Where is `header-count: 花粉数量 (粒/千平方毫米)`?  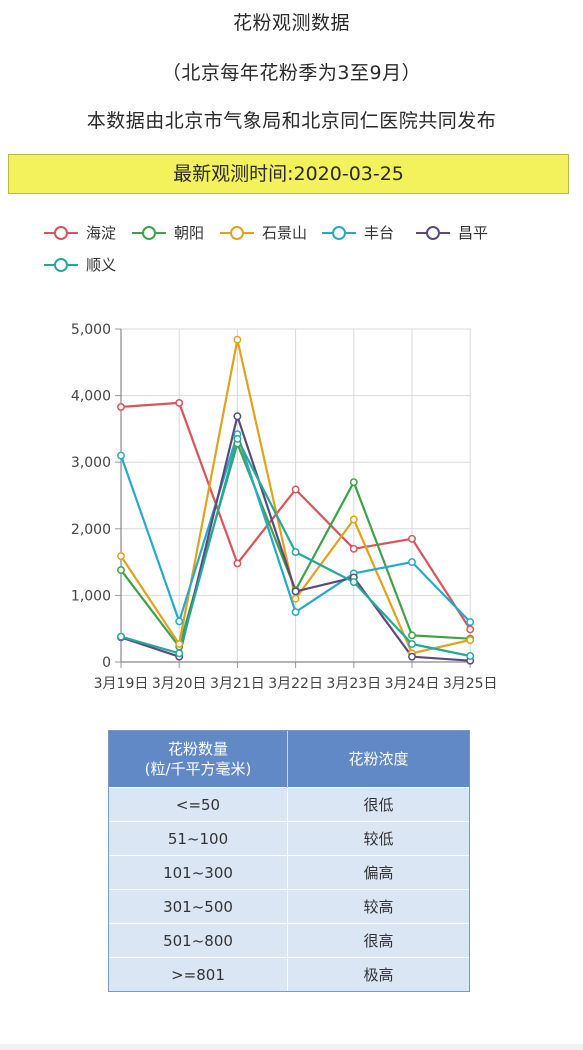 header-count: 花粉数量 (粒/千平方毫米) is located at coordinates (198, 759).